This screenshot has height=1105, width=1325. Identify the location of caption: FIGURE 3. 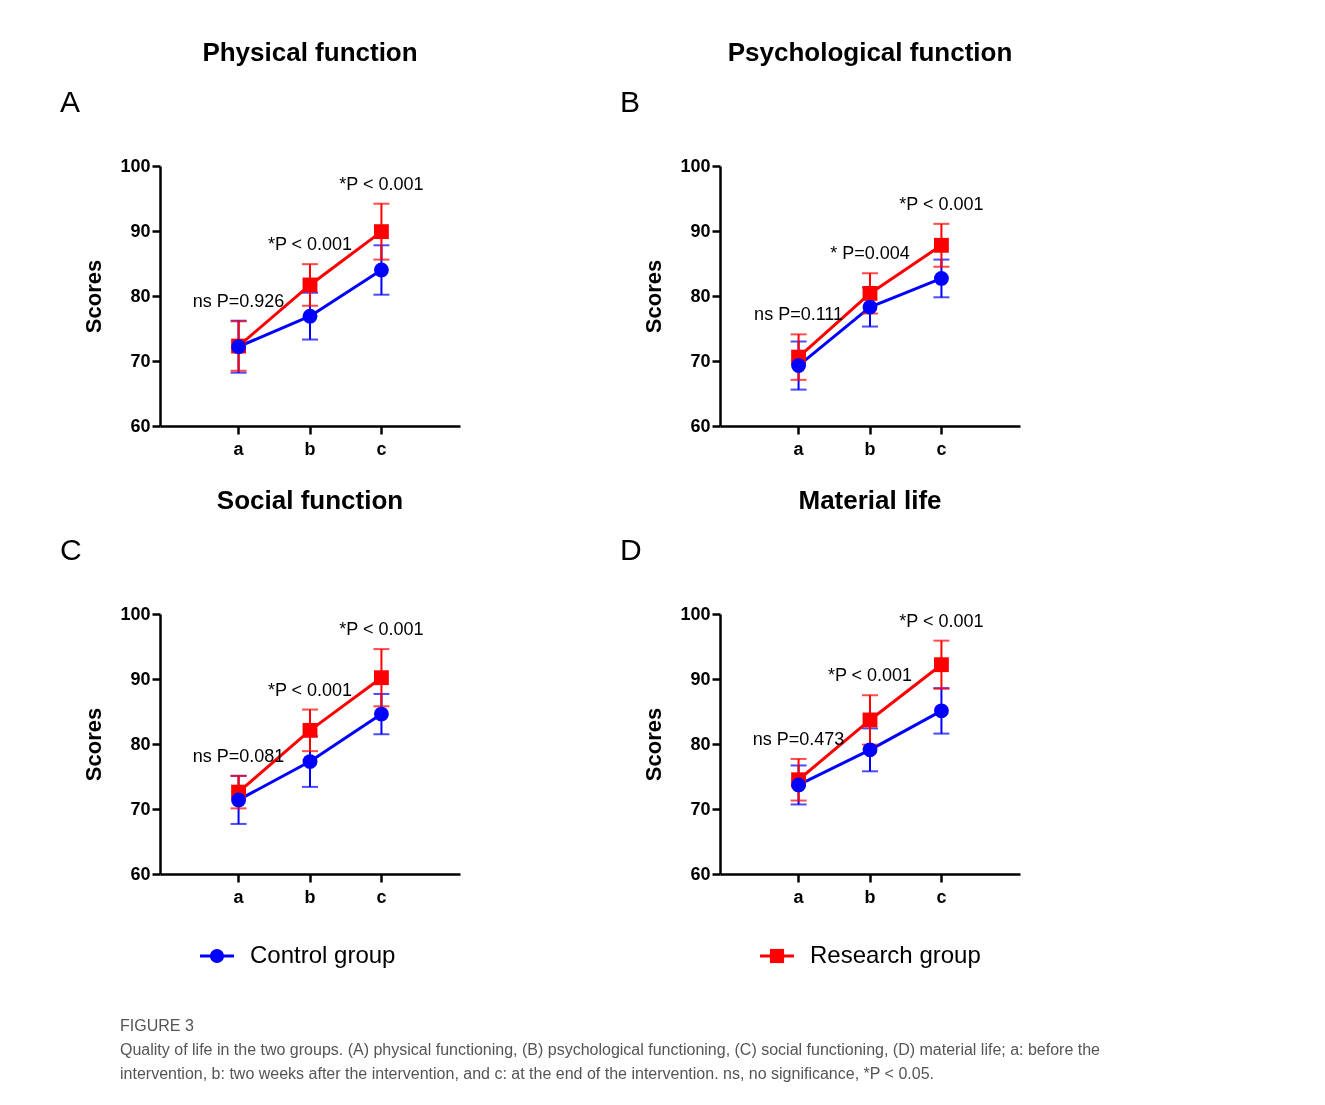
(157, 1025).